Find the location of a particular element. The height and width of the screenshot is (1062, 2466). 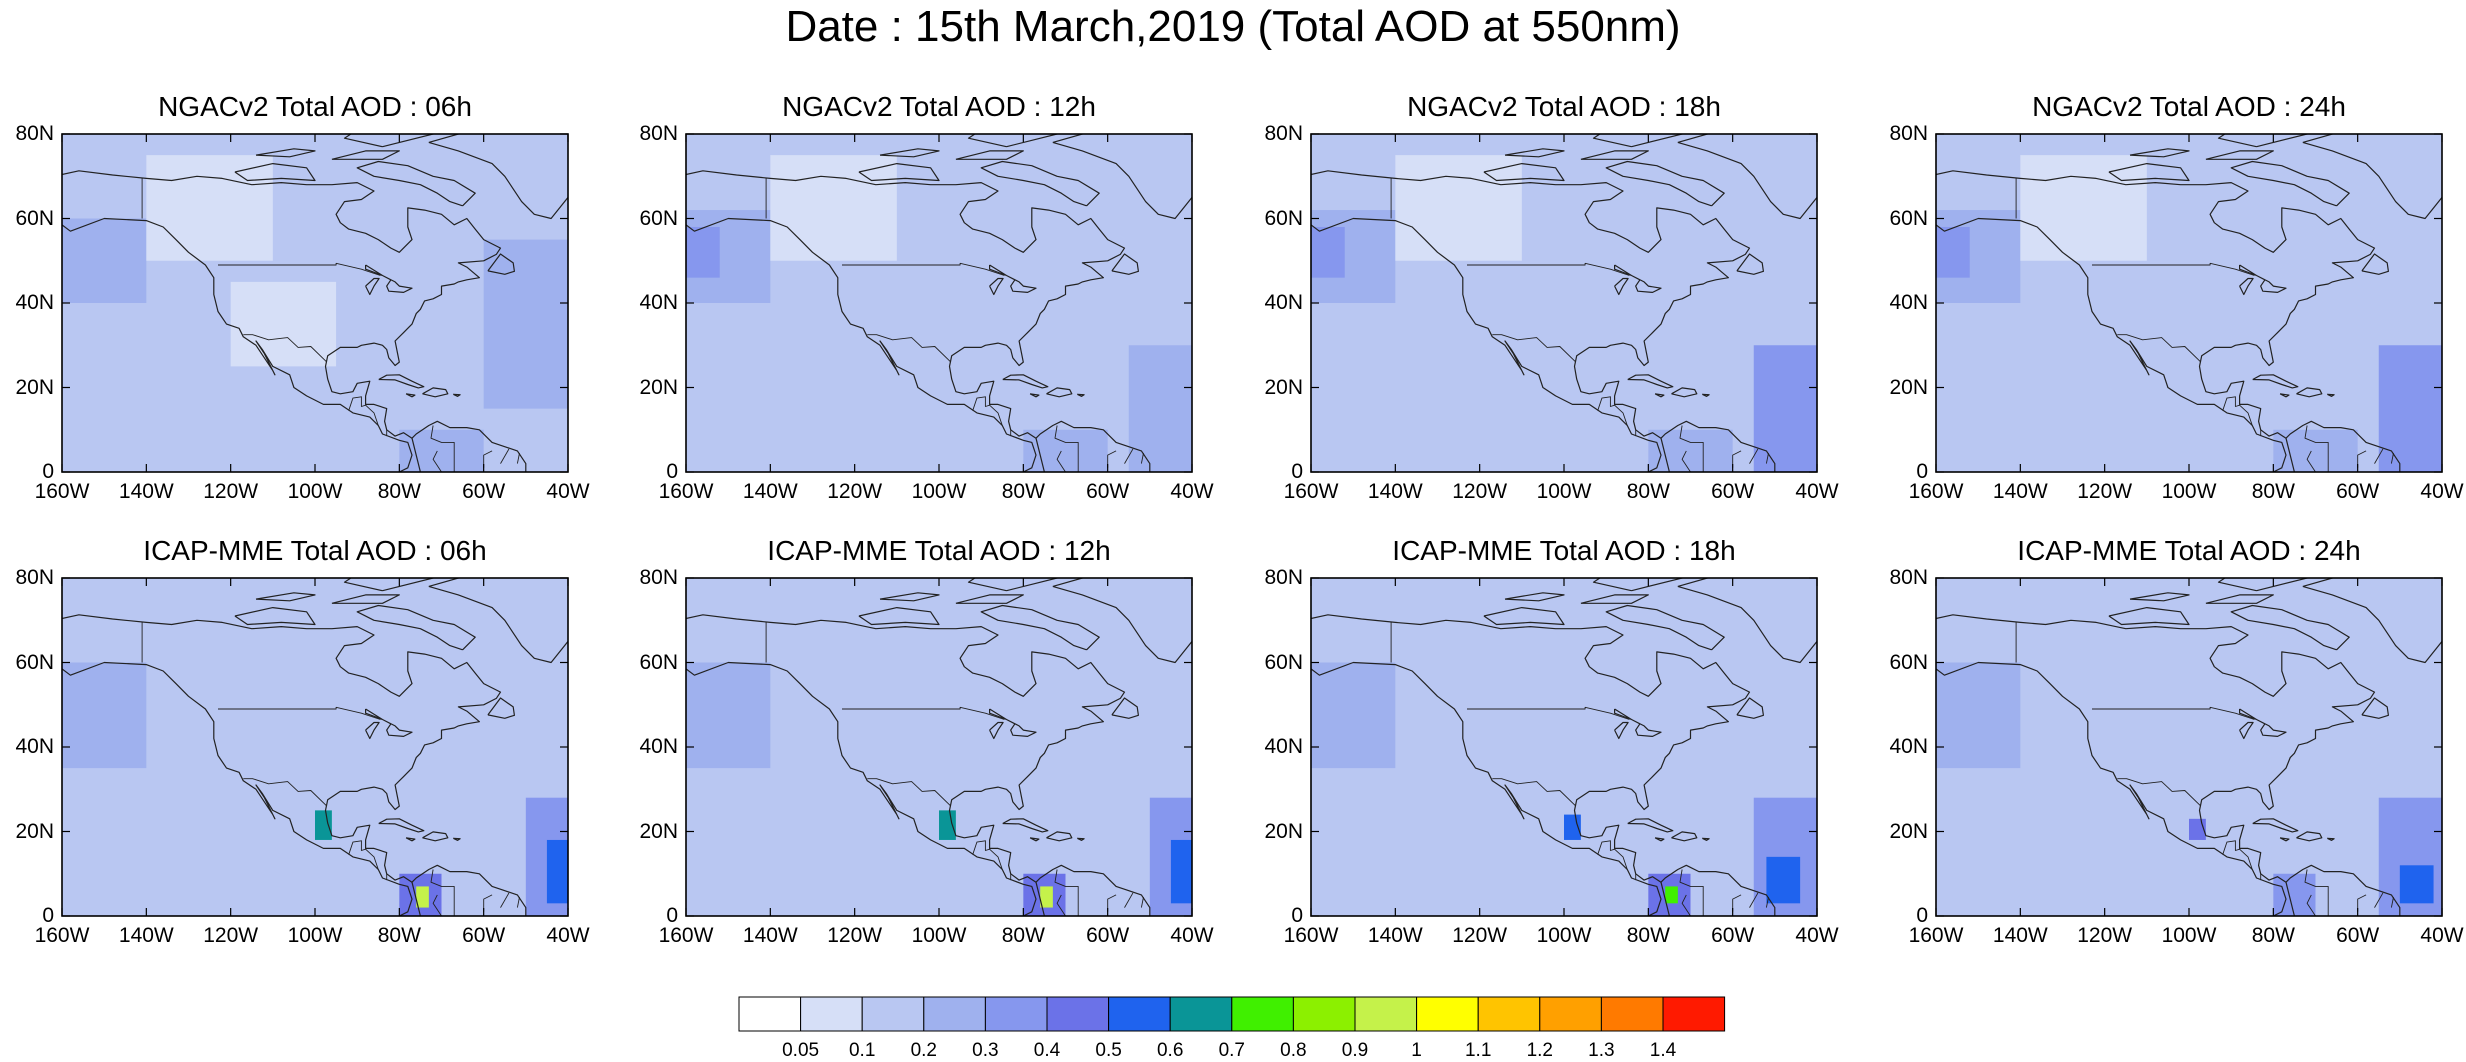

aod-region-pacific-core is located at coordinates (1328, 252).